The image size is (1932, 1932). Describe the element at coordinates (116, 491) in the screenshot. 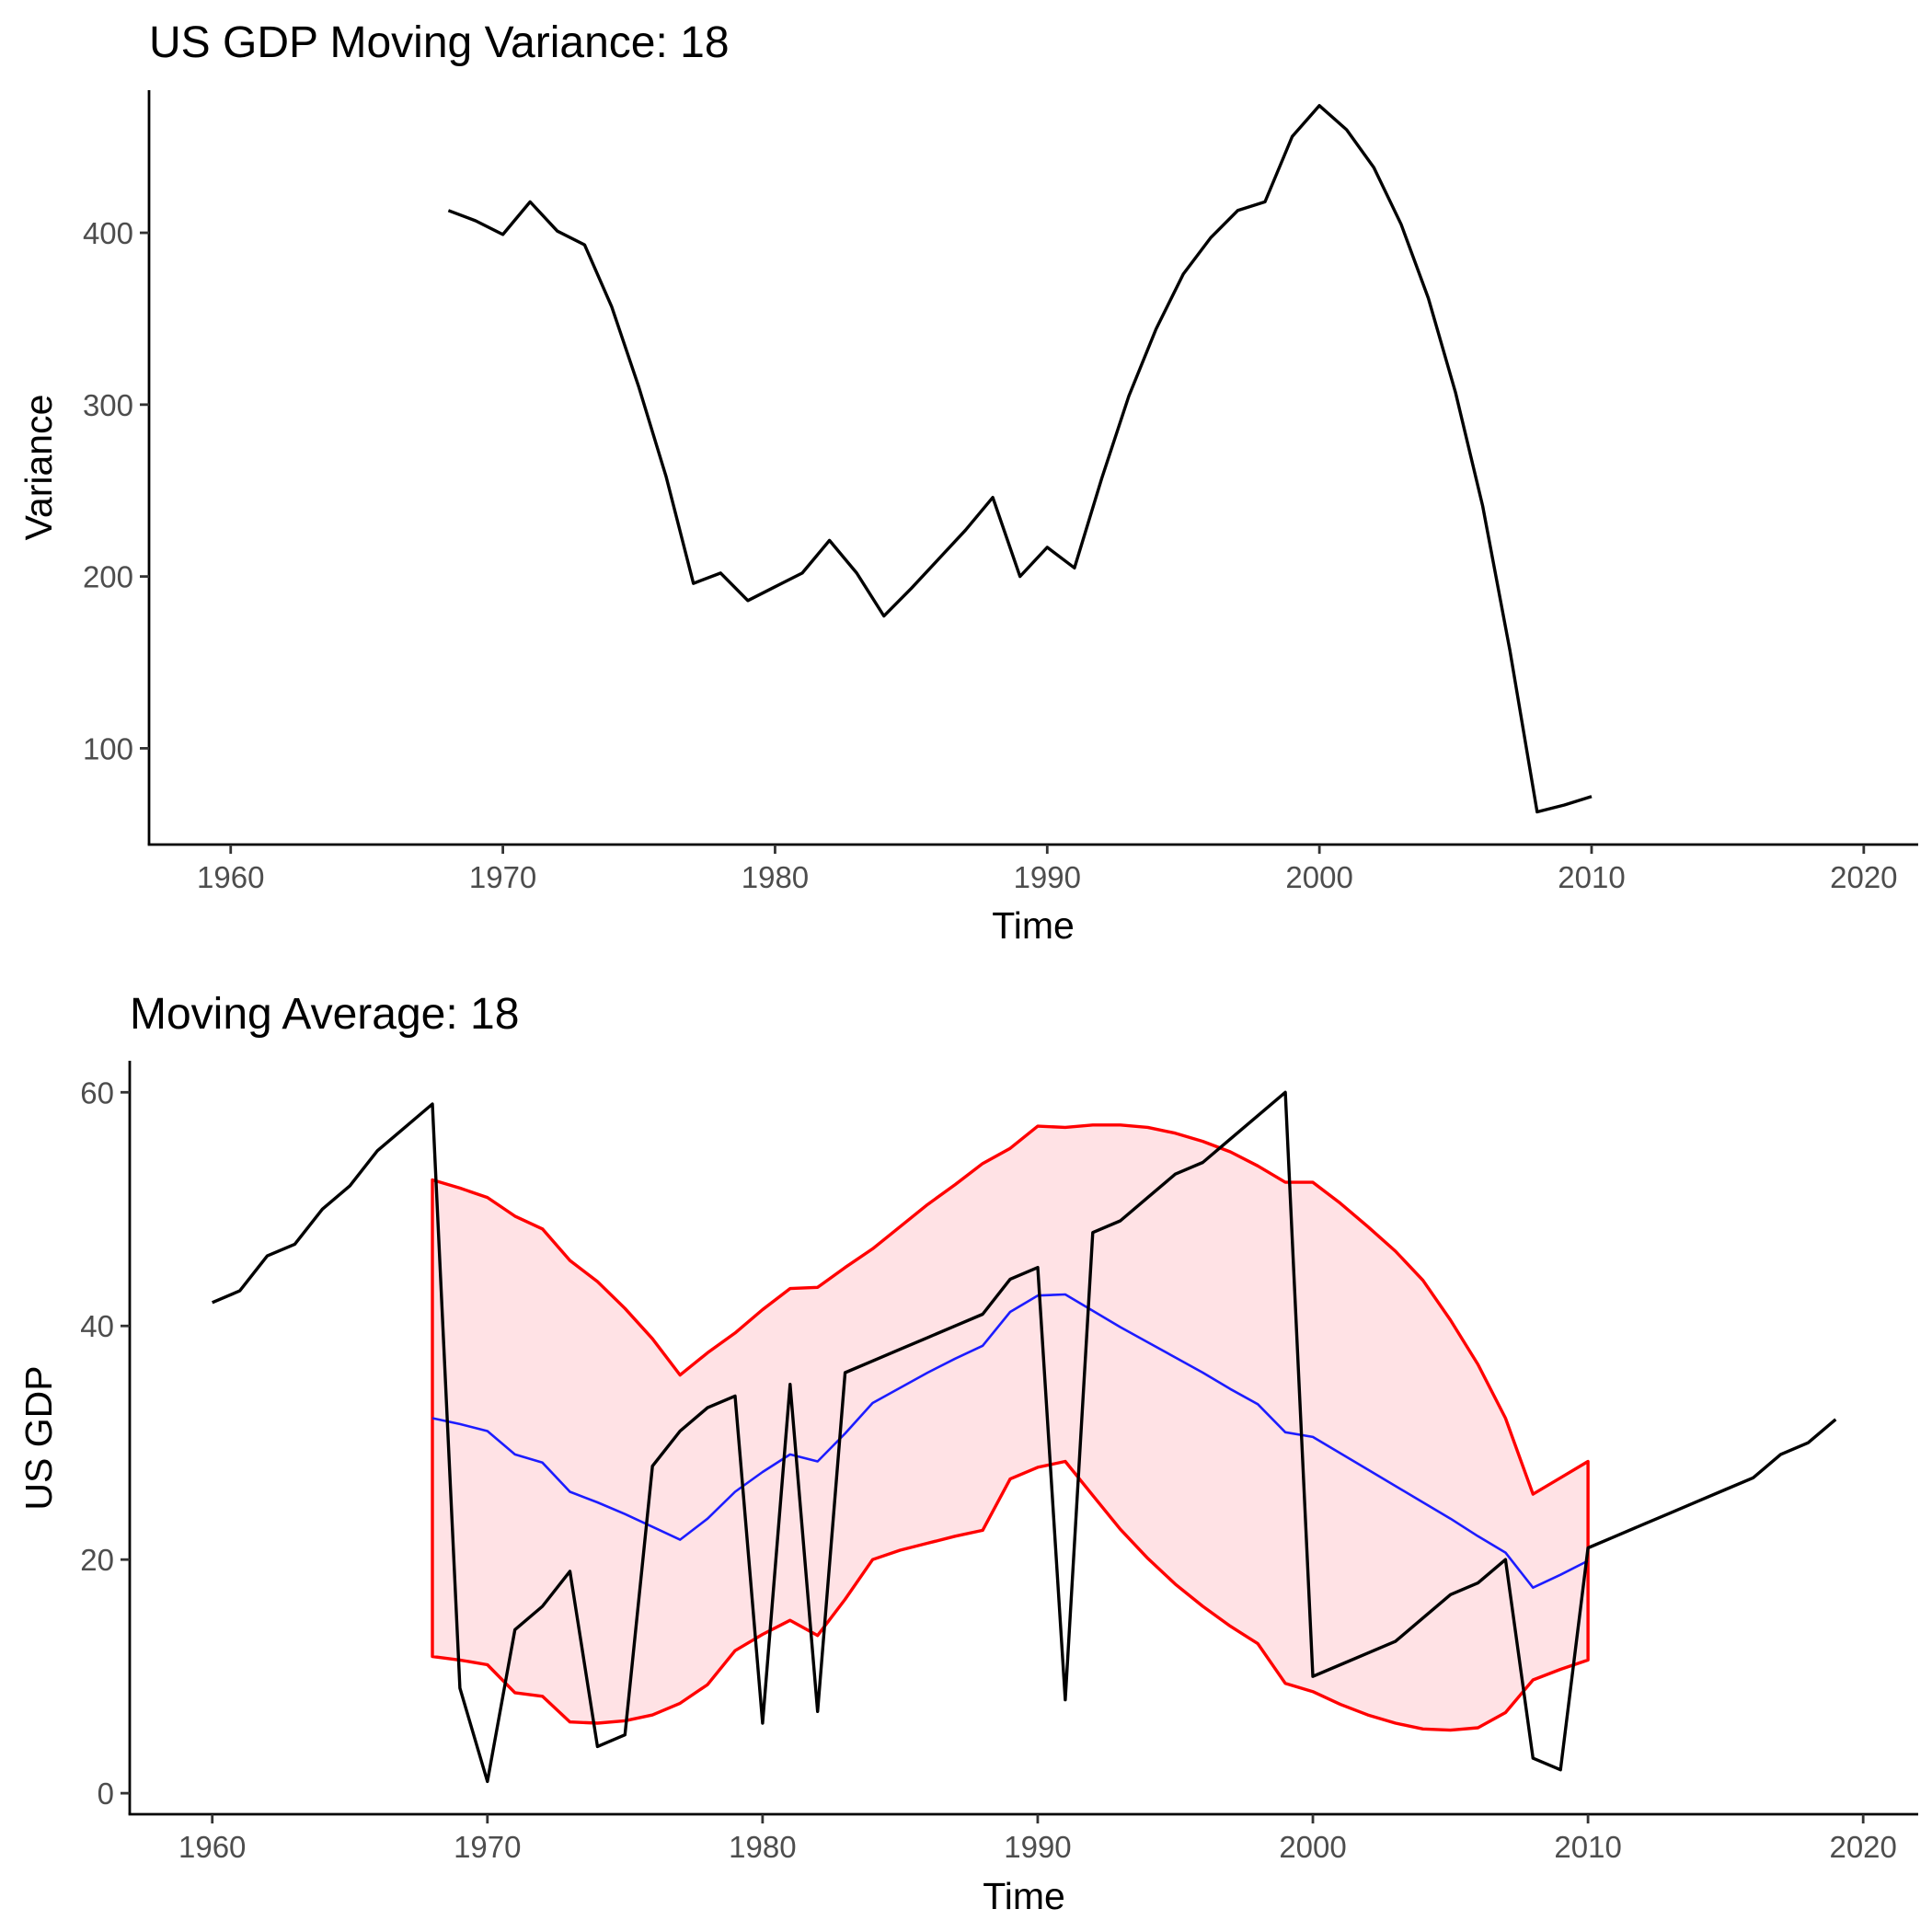

I see `variance-y-ticks: 100 200 300 400` at that location.